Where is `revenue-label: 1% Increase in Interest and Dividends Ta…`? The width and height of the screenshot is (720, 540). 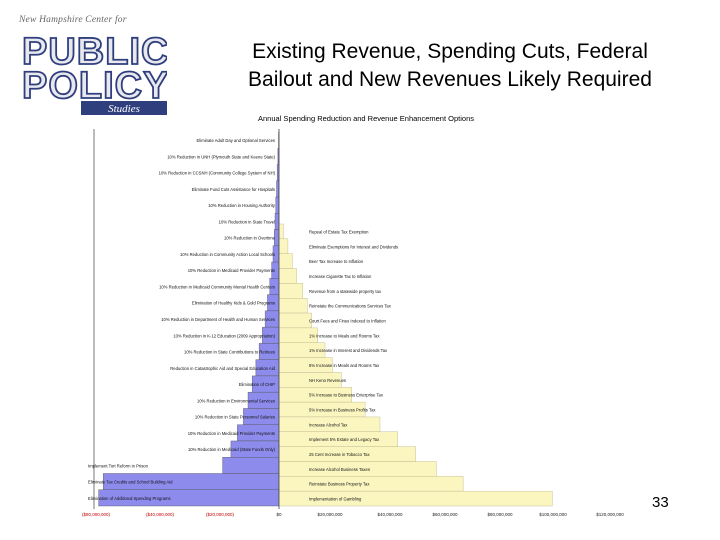 revenue-label: 1% Increase in Interest and Dividends Ta… is located at coordinates (348, 350).